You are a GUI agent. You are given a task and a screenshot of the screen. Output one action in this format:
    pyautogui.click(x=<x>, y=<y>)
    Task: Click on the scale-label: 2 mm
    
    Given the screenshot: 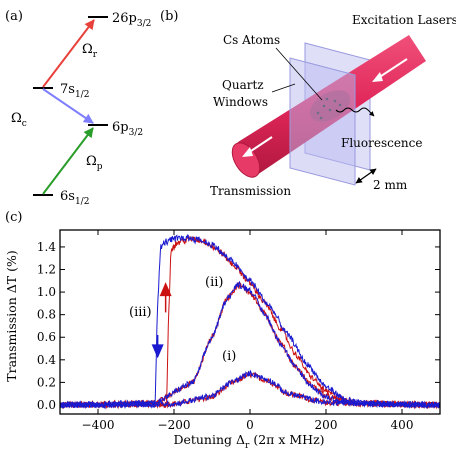 What is the action you would take?
    pyautogui.click(x=390, y=185)
    